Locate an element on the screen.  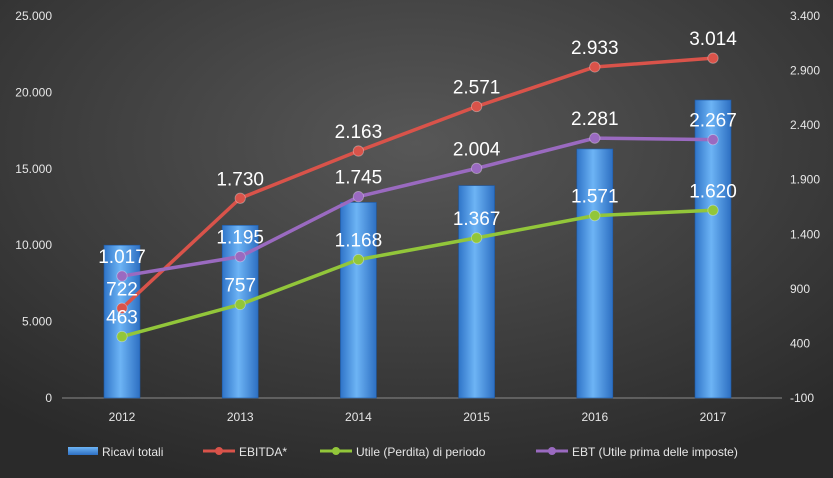
data-label: 2.281 is located at coordinates (595, 119).